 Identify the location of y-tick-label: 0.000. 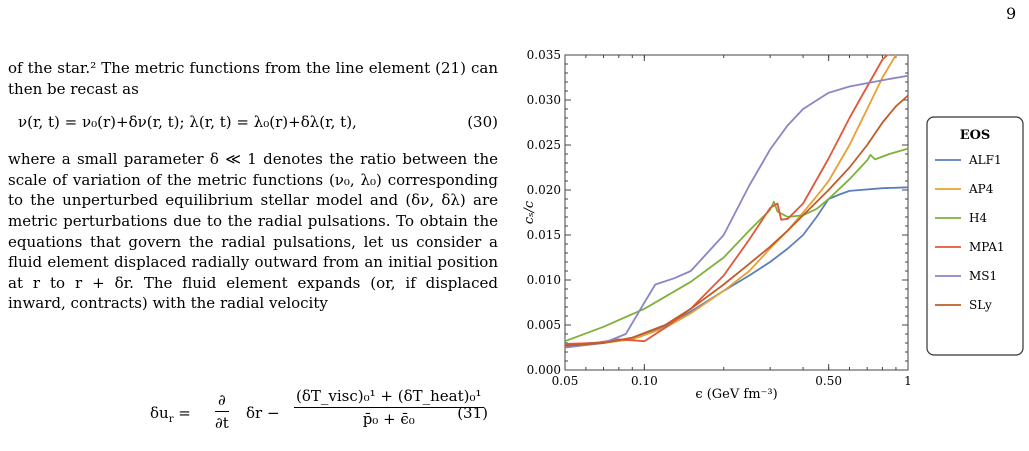
(544, 370).